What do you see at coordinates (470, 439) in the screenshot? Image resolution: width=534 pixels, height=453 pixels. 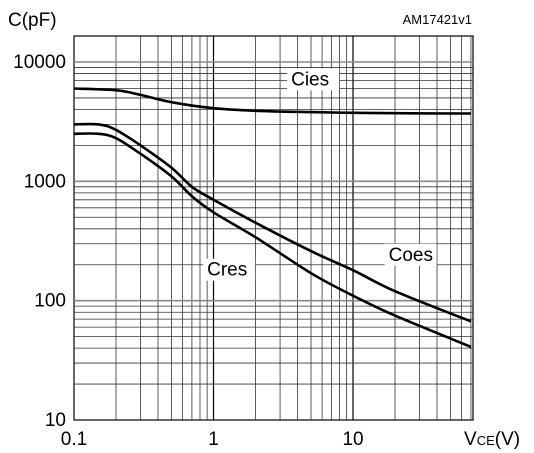 I see `x-axis-label-main: V` at bounding box center [470, 439].